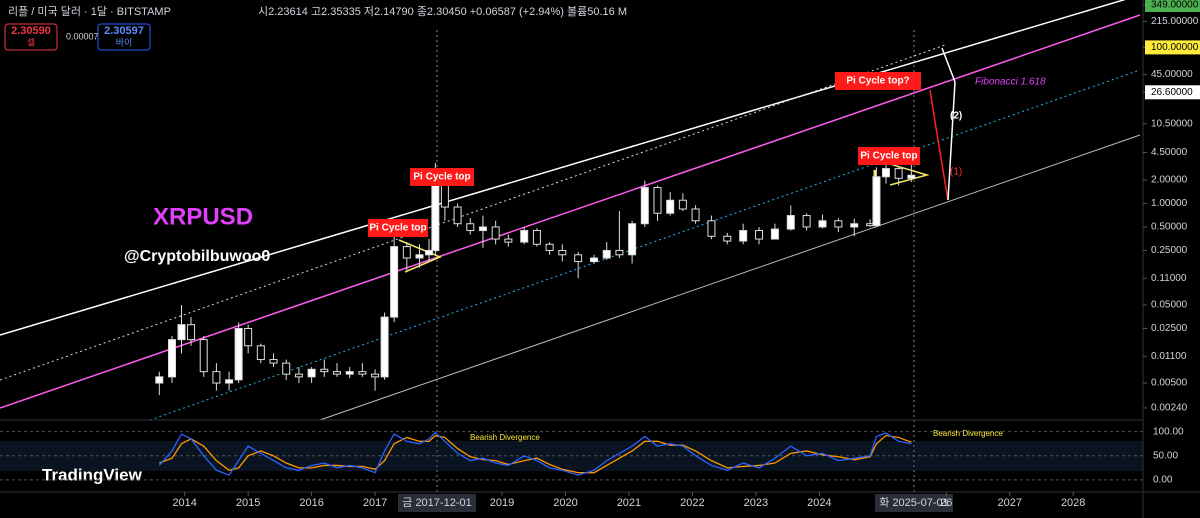 The width and height of the screenshot is (1200, 518). Describe the element at coordinates (1172, 74) in the screenshot. I see `y-tick-label: 45.00000` at that location.